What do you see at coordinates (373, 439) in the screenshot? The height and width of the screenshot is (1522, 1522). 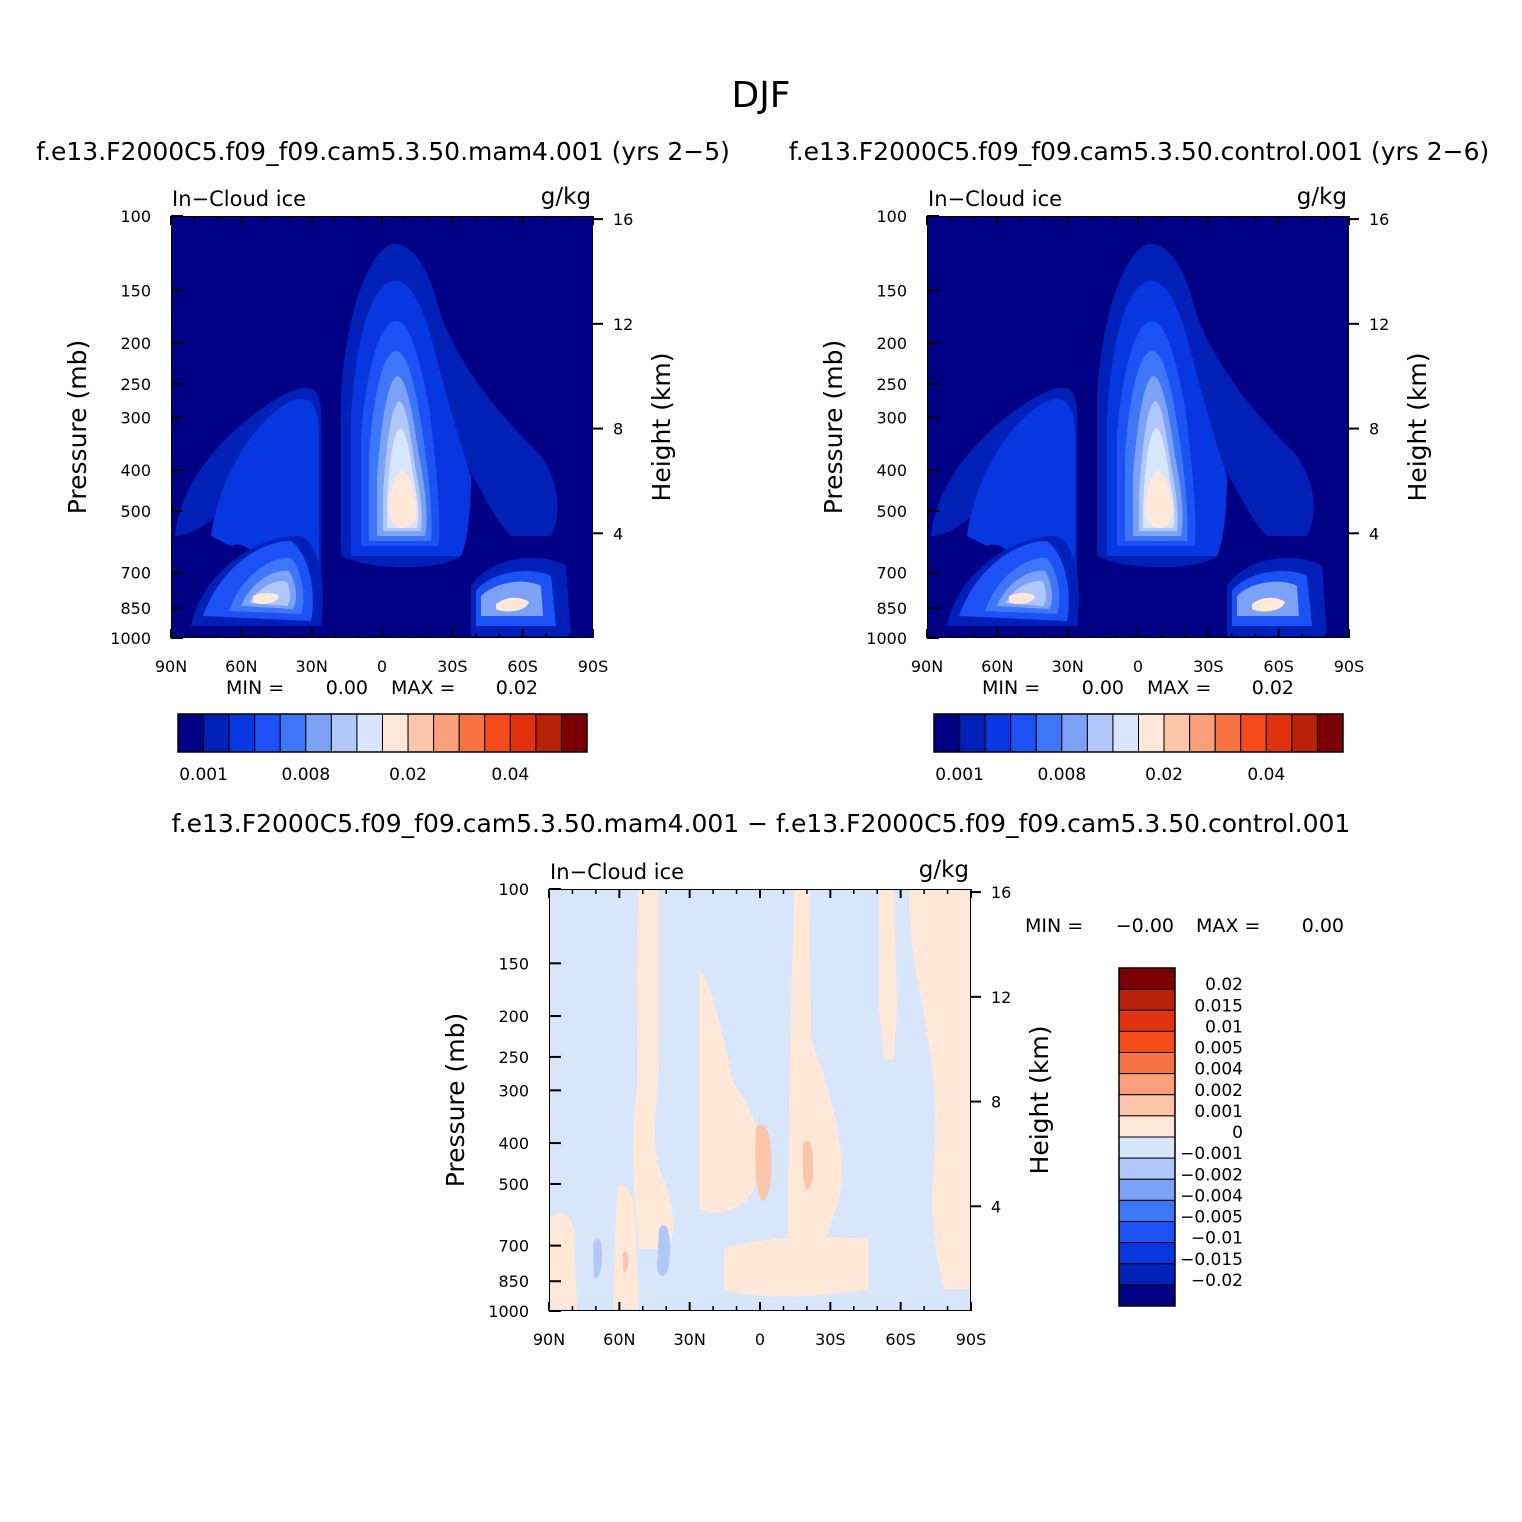 I see `contours-mam4` at bounding box center [373, 439].